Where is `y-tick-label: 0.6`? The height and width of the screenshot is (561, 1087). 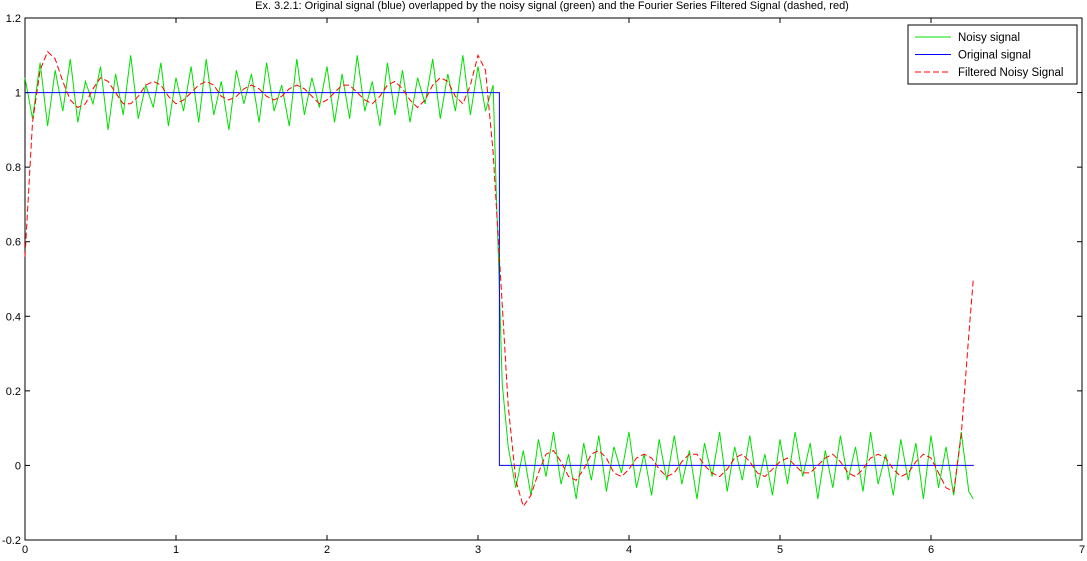
y-tick-label: 0.6 is located at coordinates (13, 243).